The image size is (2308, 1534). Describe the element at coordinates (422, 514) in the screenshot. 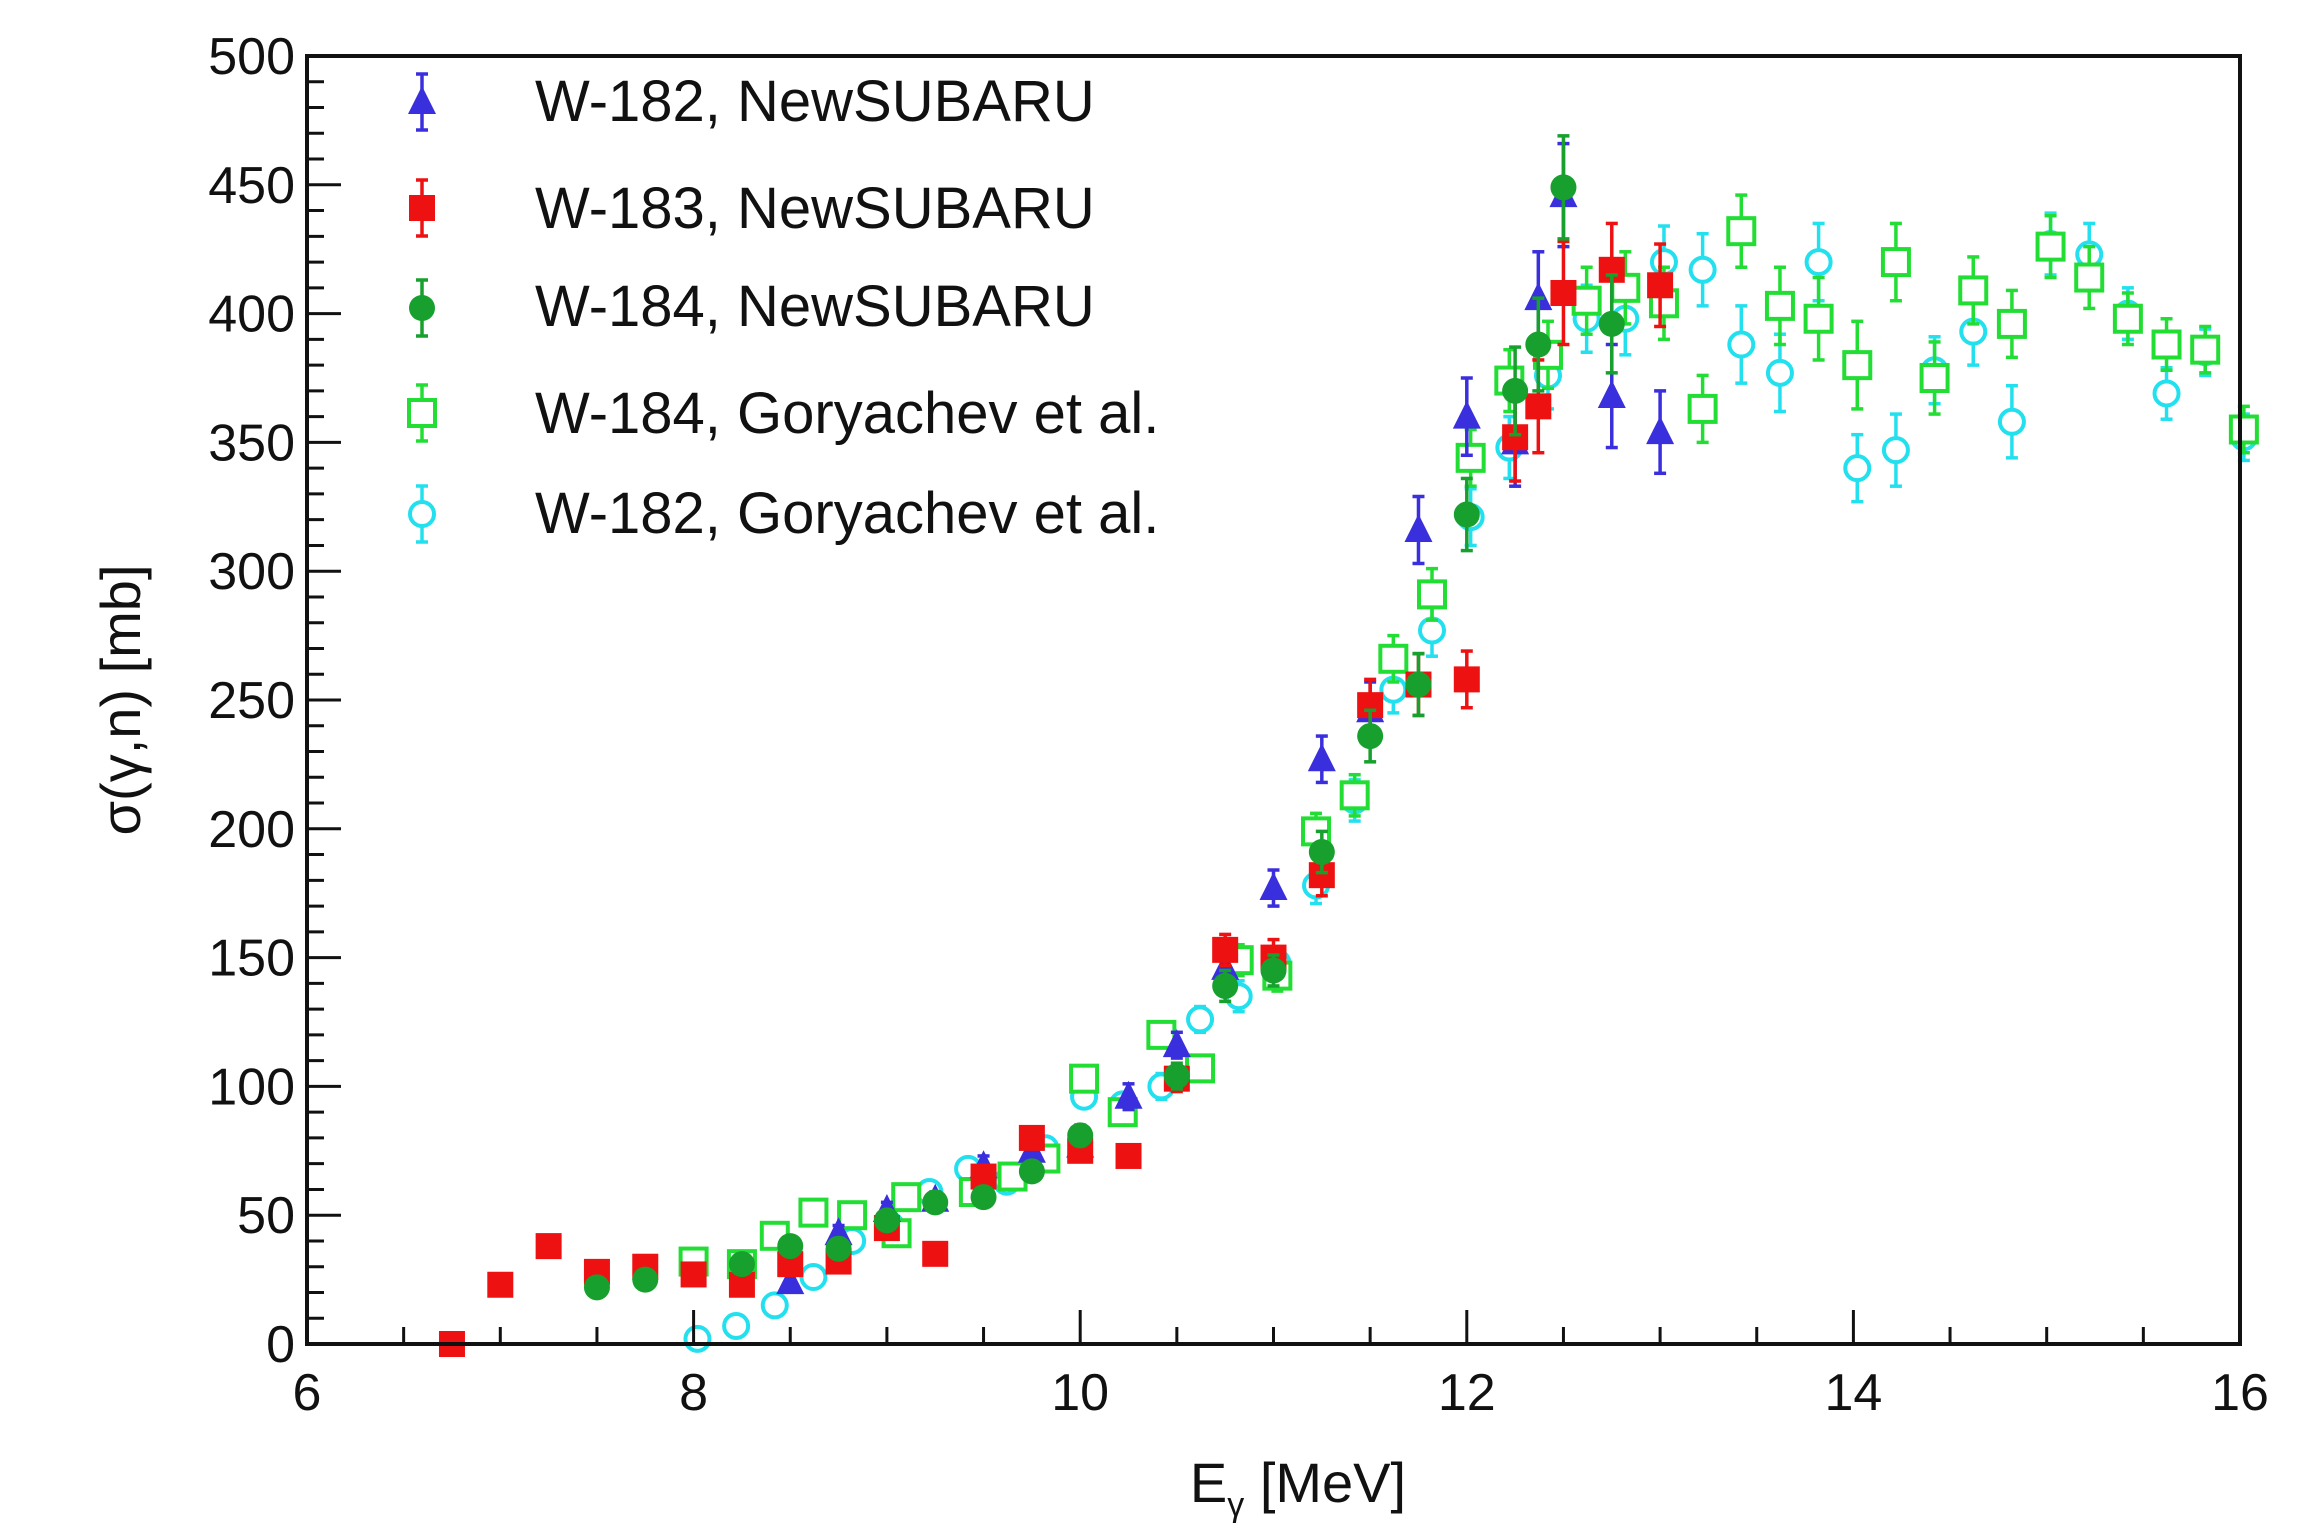

I see `legend-marker-4-symbol` at that location.